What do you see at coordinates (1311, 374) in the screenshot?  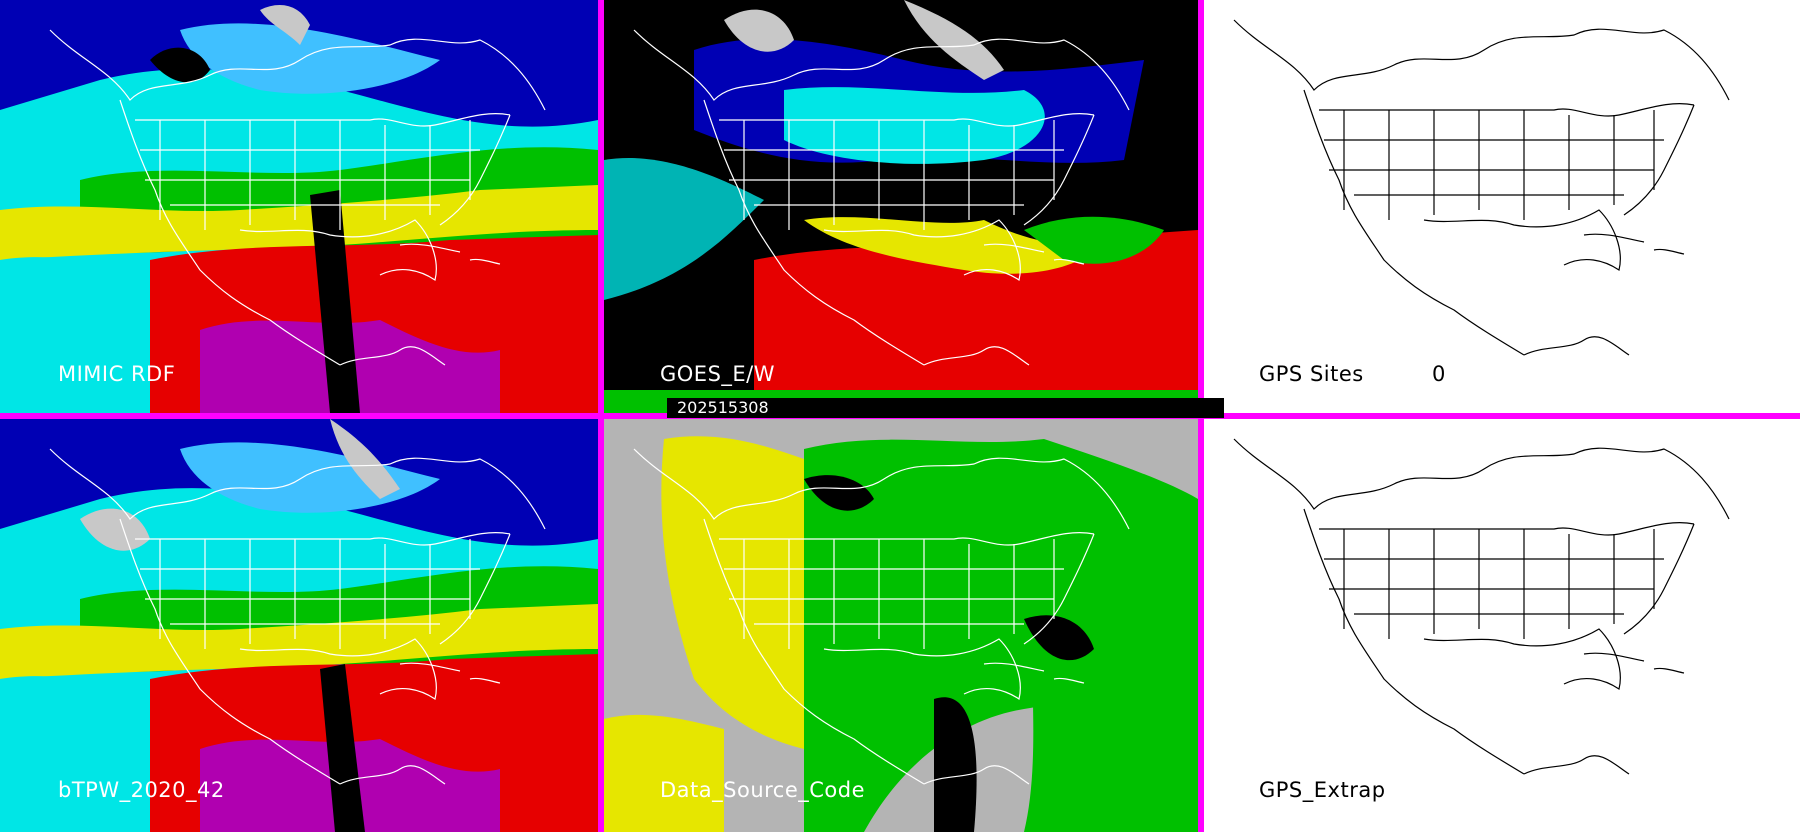 I see `gps-sites-label: GPS Sites` at bounding box center [1311, 374].